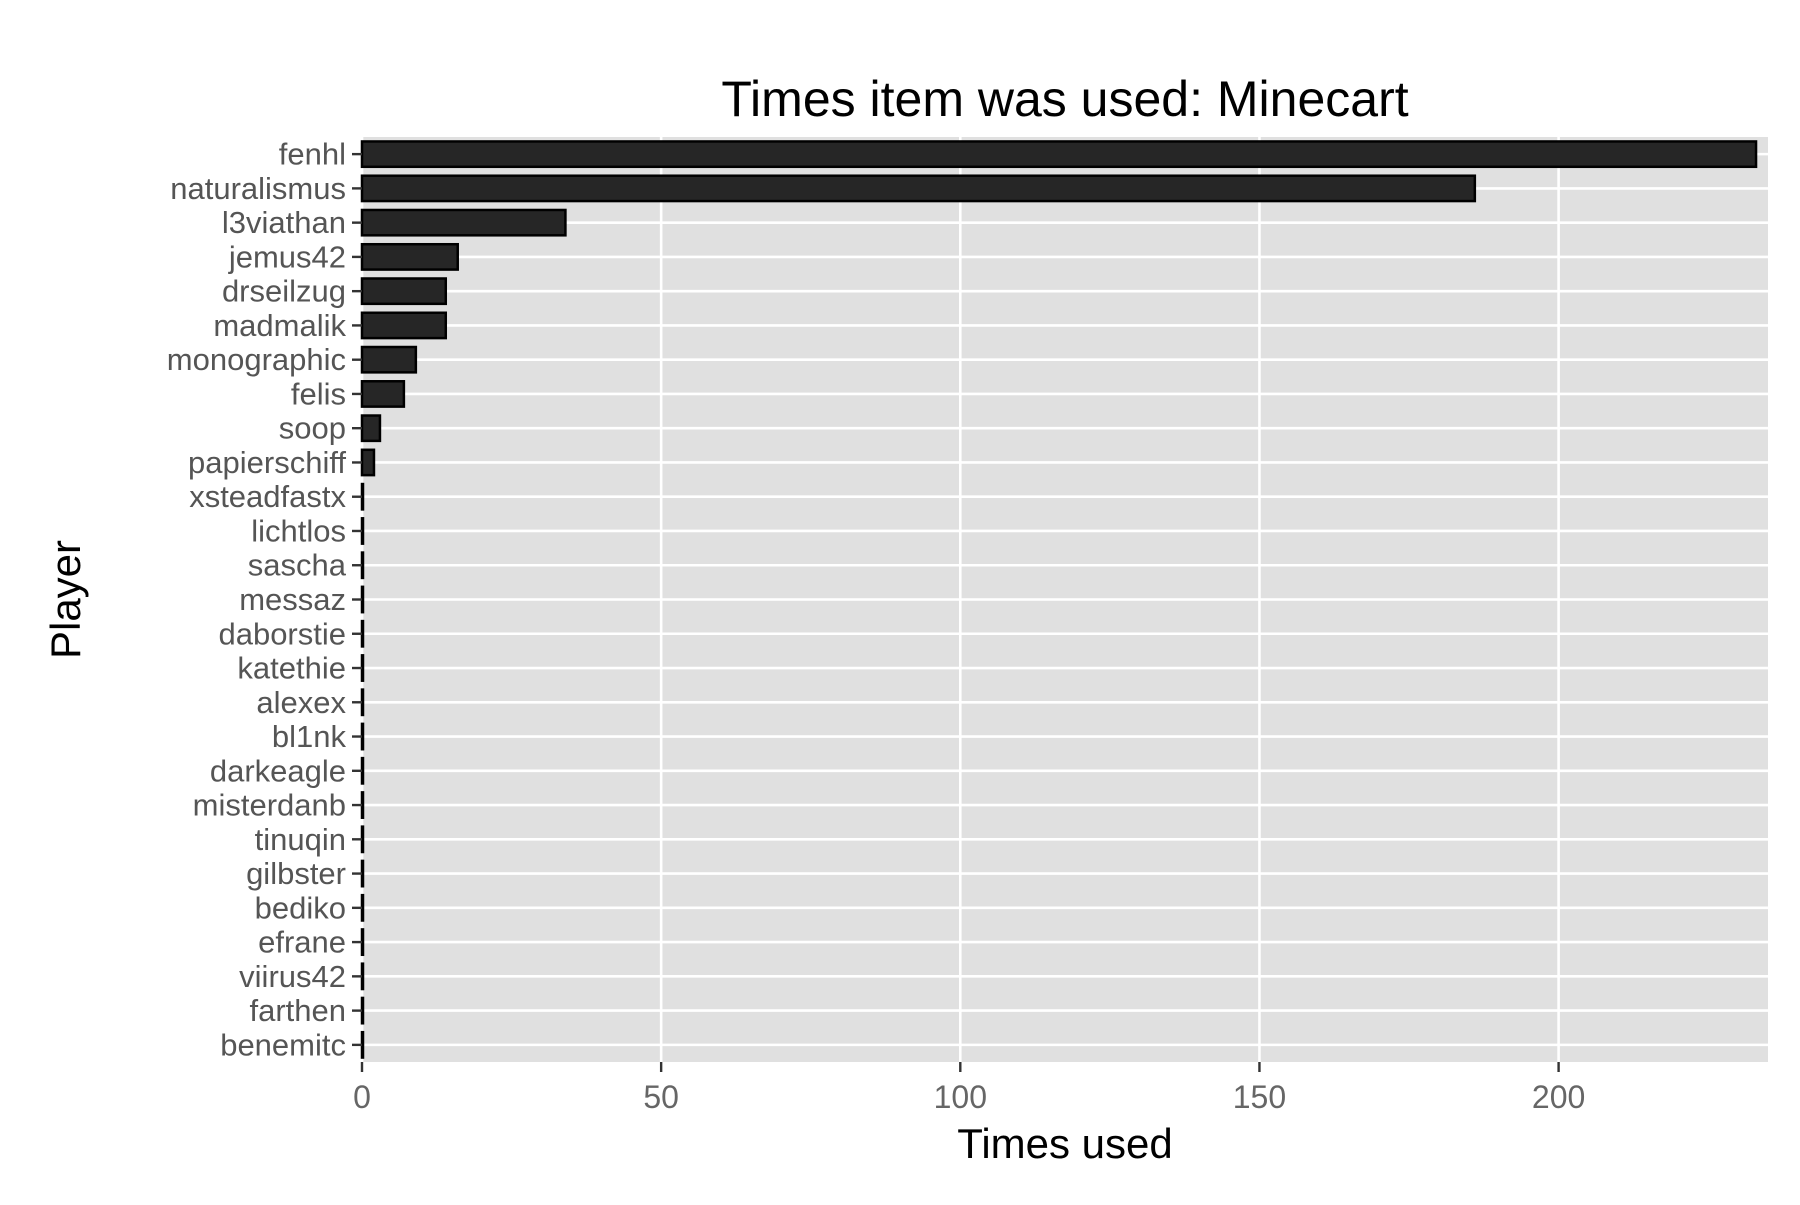 This screenshot has height=1205, width=1800. What do you see at coordinates (300, 907) in the screenshot?
I see `y-tick-label: bediko` at bounding box center [300, 907].